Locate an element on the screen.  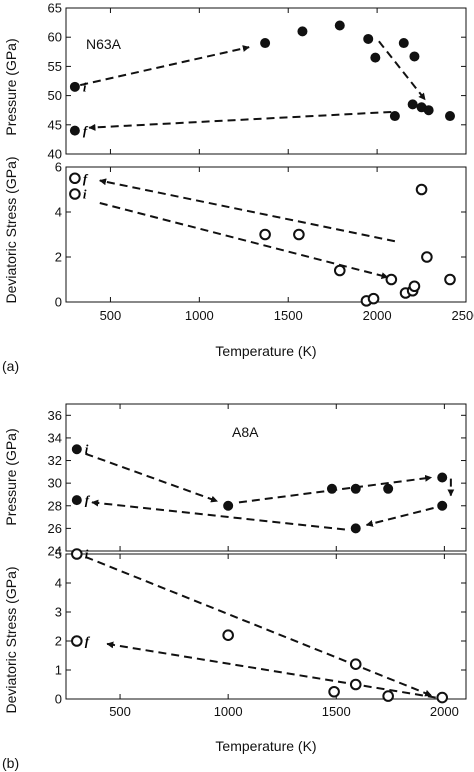
panel-b-pressure-y-tick-label: 36 is located at coordinates (55, 415).